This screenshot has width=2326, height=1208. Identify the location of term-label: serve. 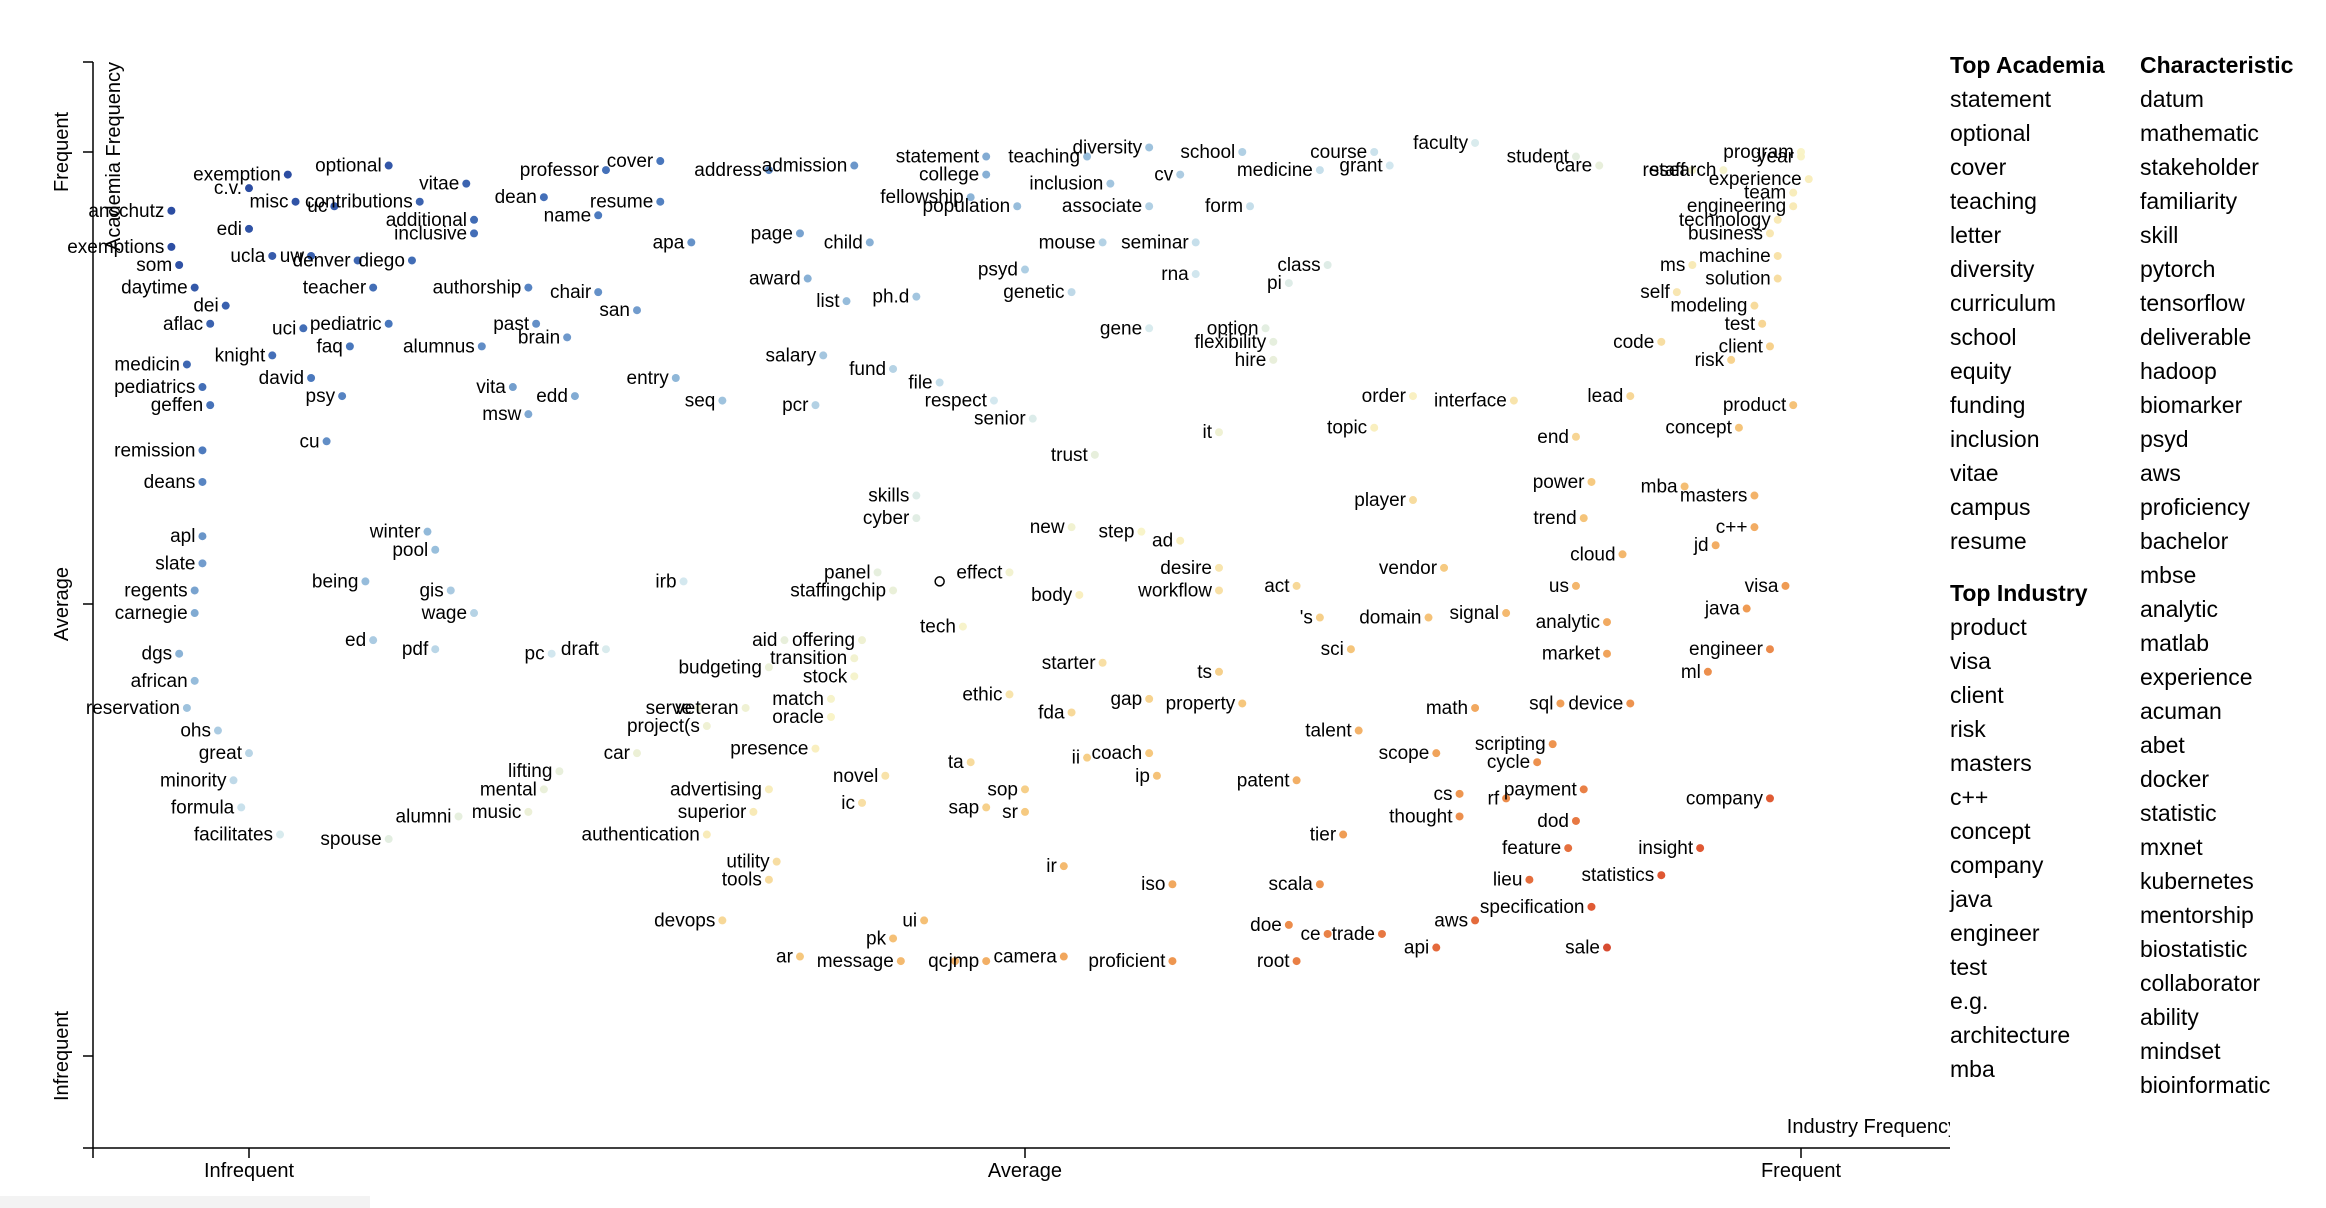
(669, 708).